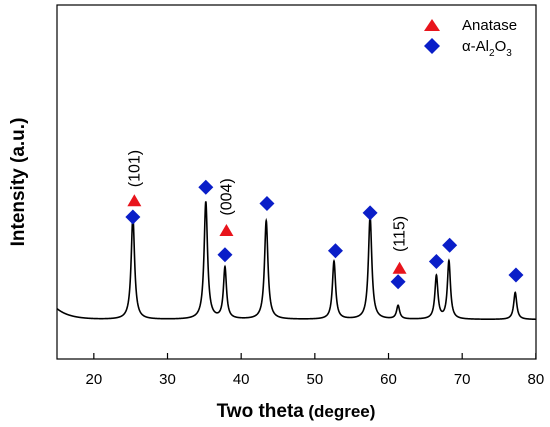 The image size is (550, 427). What do you see at coordinates (487, 48) in the screenshot?
I see `legend-alumina-label: α-Al2O3` at bounding box center [487, 48].